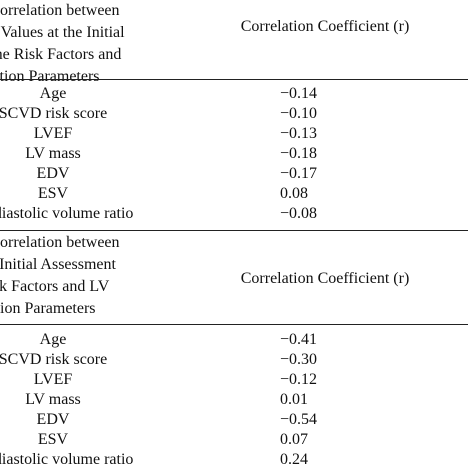 Image resolution: width=474 pixels, height=474 pixels. What do you see at coordinates (234, 94) in the screenshot?
I see `table-row: Age −0.14` at bounding box center [234, 94].